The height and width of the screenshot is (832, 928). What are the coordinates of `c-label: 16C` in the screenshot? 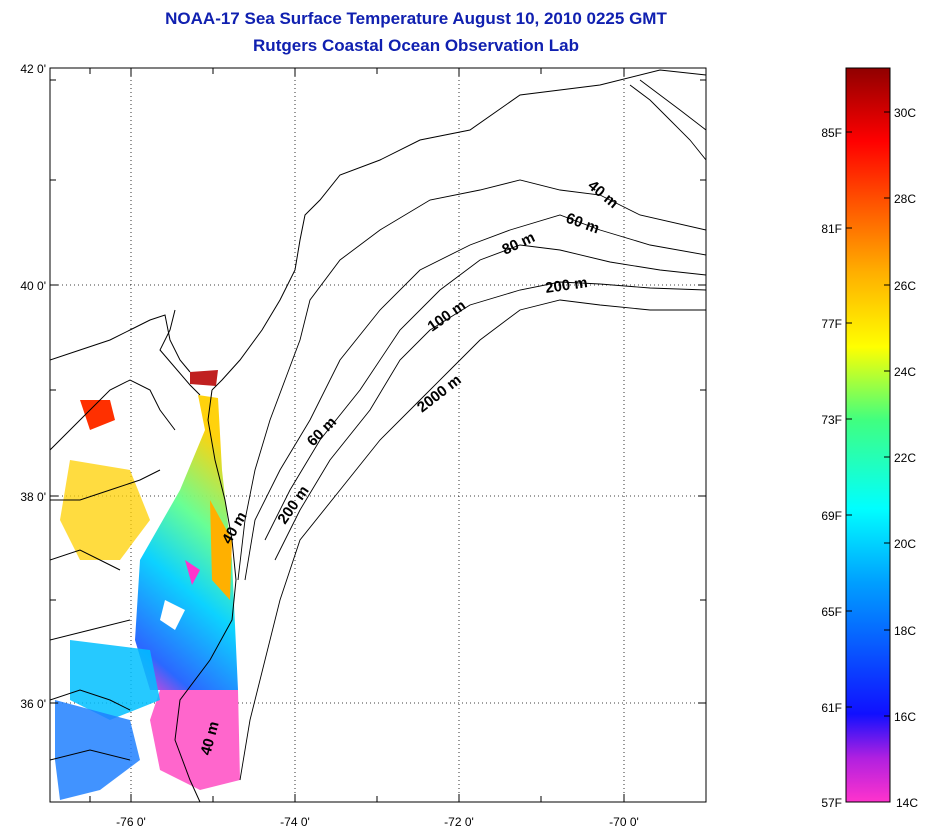 It's located at (905, 717).